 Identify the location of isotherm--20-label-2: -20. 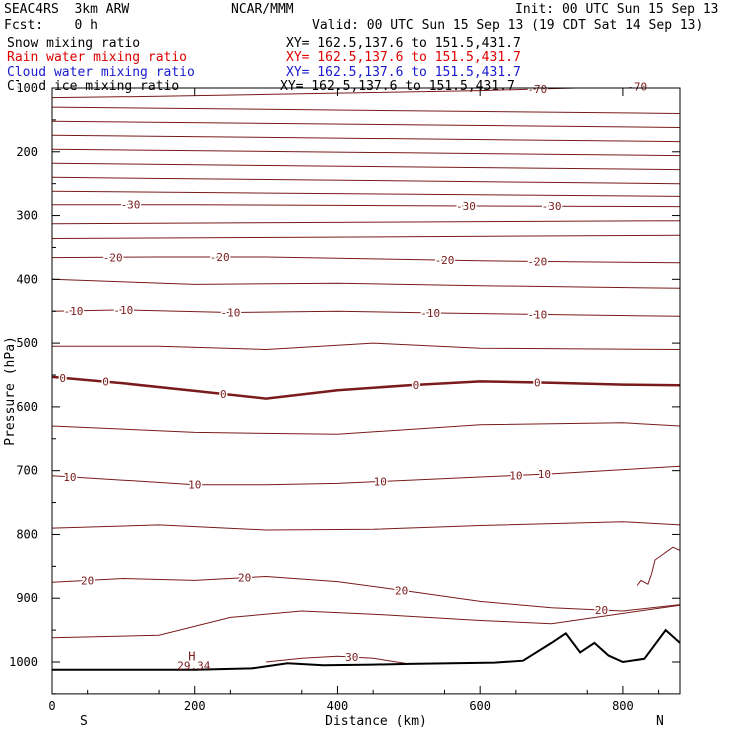
(445, 260).